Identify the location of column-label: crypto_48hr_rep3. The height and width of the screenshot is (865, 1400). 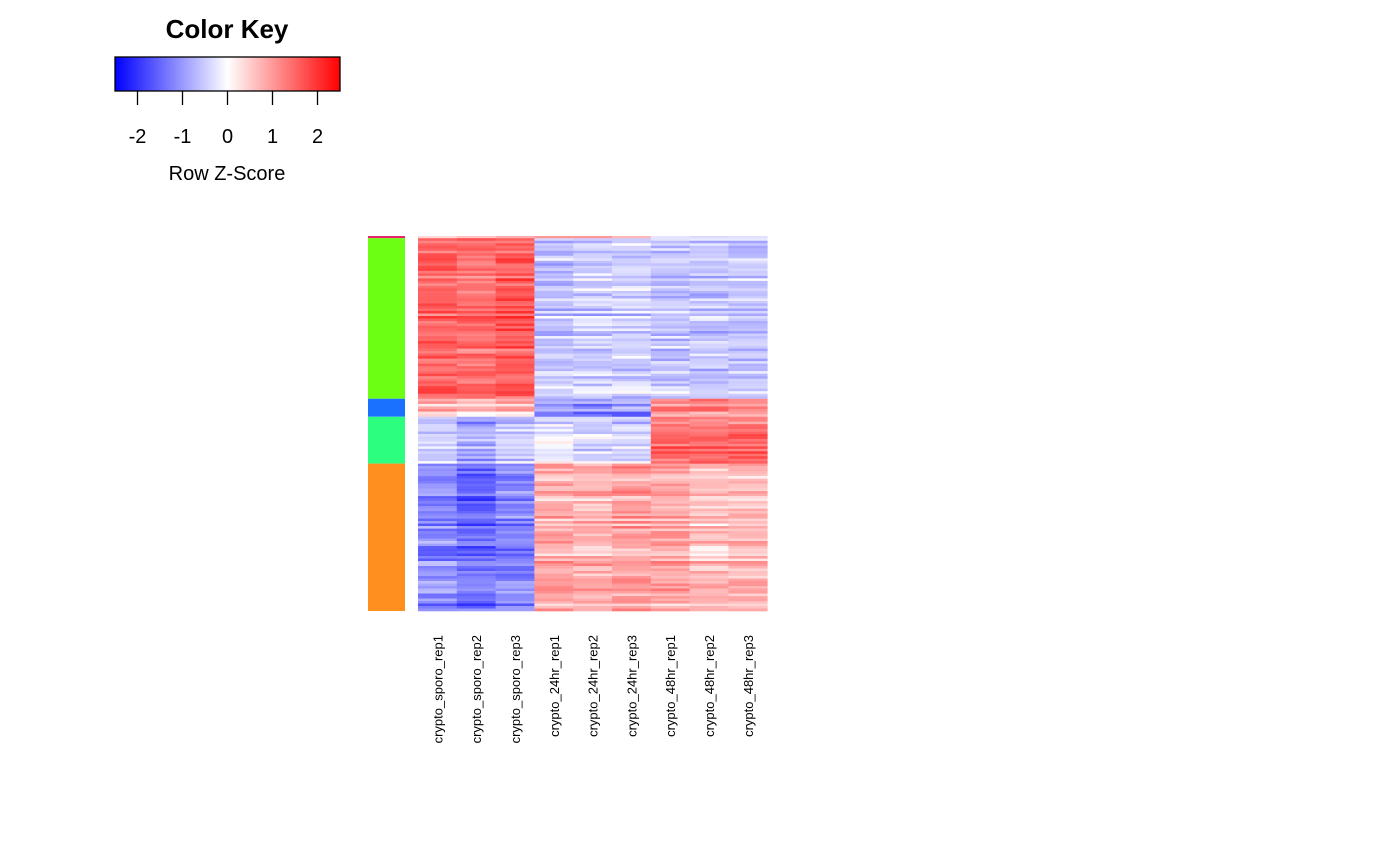
(748, 686).